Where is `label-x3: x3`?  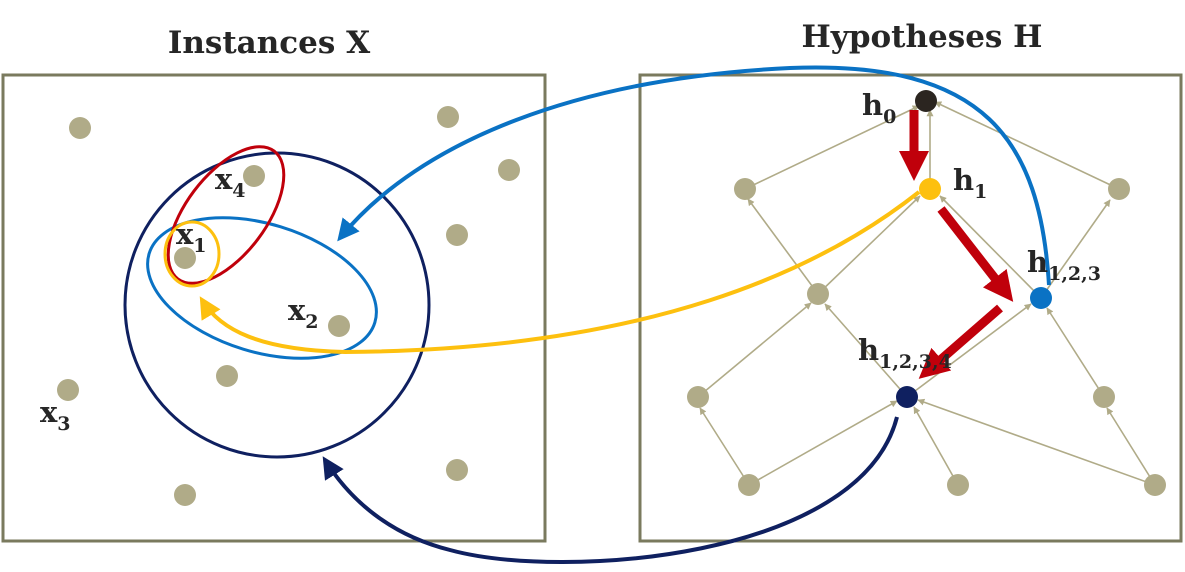 label-x3: x3 is located at coordinates (55, 415).